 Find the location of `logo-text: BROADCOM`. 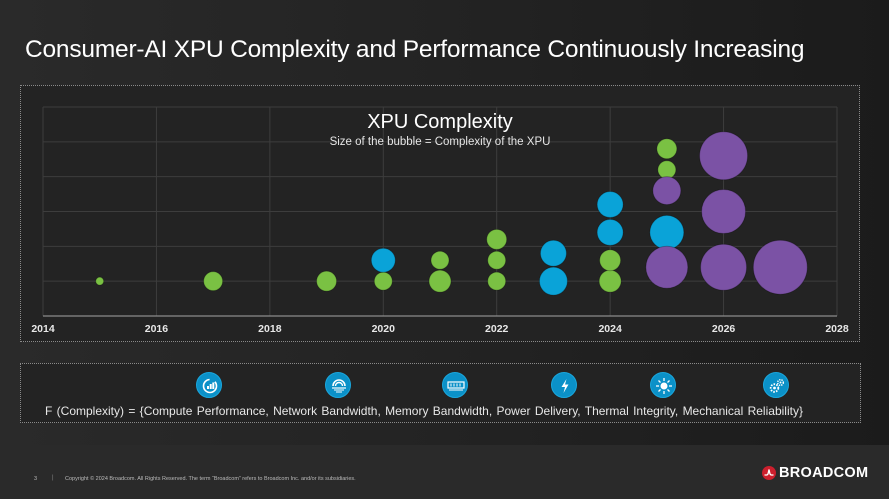

logo-text: BROADCOM is located at coordinates (824, 473).